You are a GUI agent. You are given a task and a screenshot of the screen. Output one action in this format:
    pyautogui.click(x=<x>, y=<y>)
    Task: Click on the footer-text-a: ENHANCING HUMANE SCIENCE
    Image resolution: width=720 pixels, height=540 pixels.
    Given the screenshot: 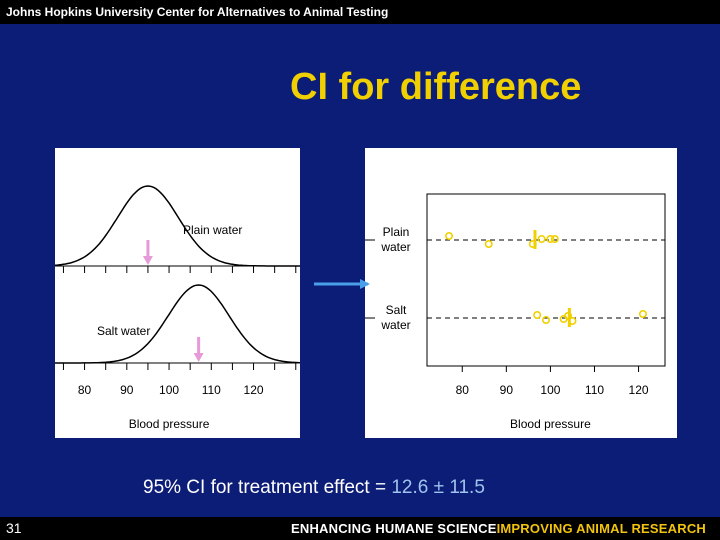 What is the action you would take?
    pyautogui.click(x=394, y=528)
    